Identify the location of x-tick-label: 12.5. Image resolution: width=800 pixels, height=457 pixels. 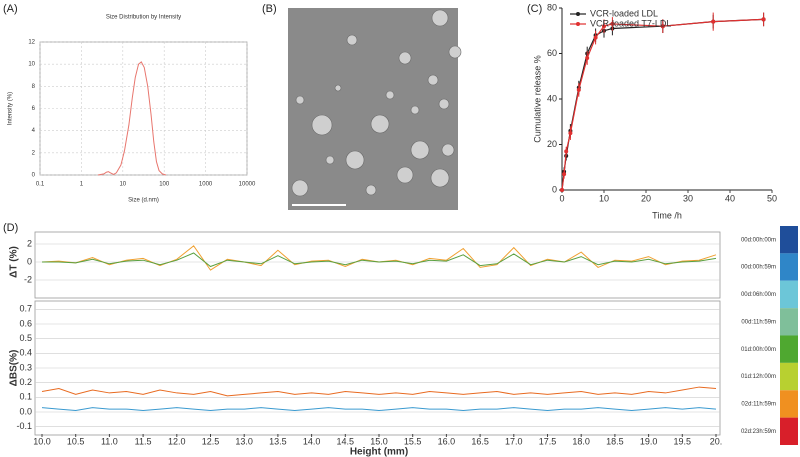
(211, 441).